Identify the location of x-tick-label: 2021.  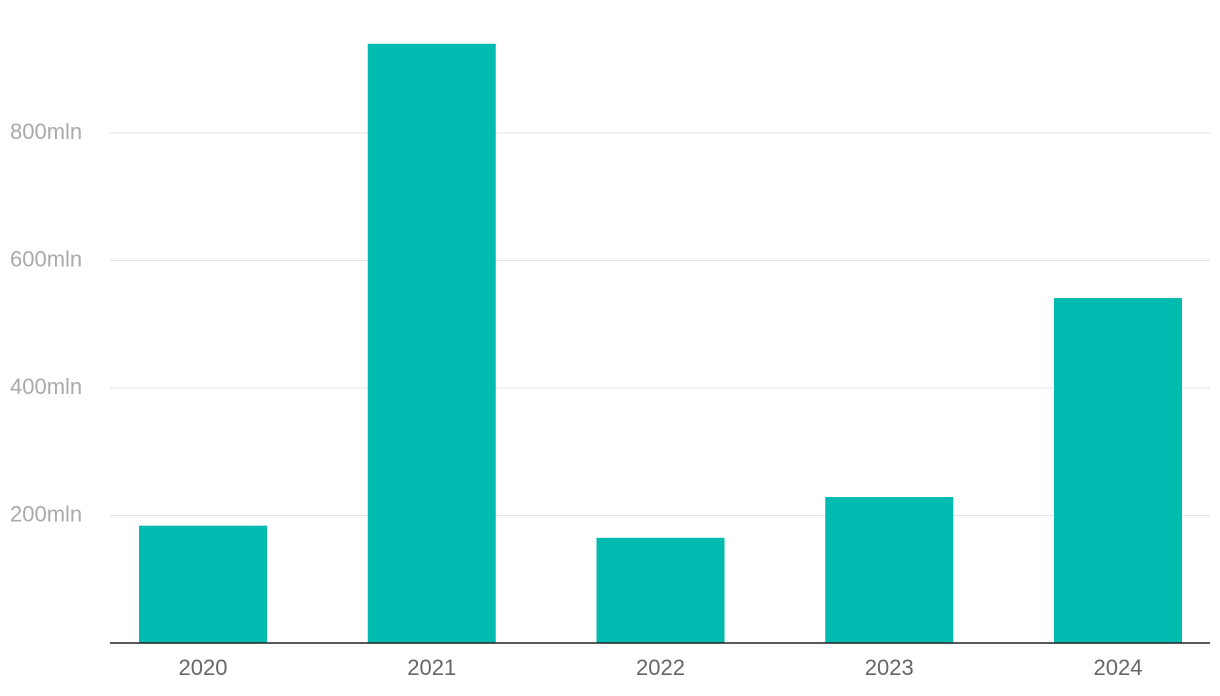
(431, 667).